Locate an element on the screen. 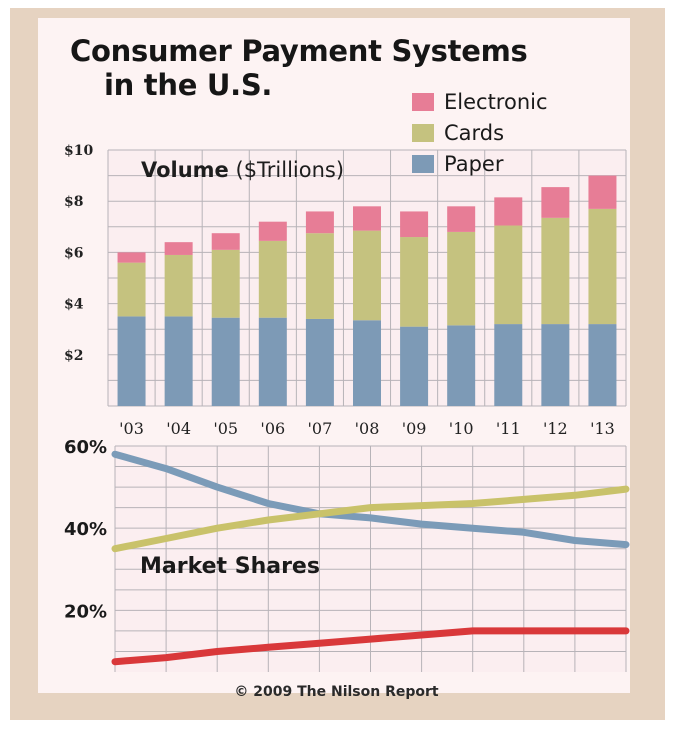 This screenshot has width=673, height=729. share-y-tick-label: 40% is located at coordinates (85, 529).